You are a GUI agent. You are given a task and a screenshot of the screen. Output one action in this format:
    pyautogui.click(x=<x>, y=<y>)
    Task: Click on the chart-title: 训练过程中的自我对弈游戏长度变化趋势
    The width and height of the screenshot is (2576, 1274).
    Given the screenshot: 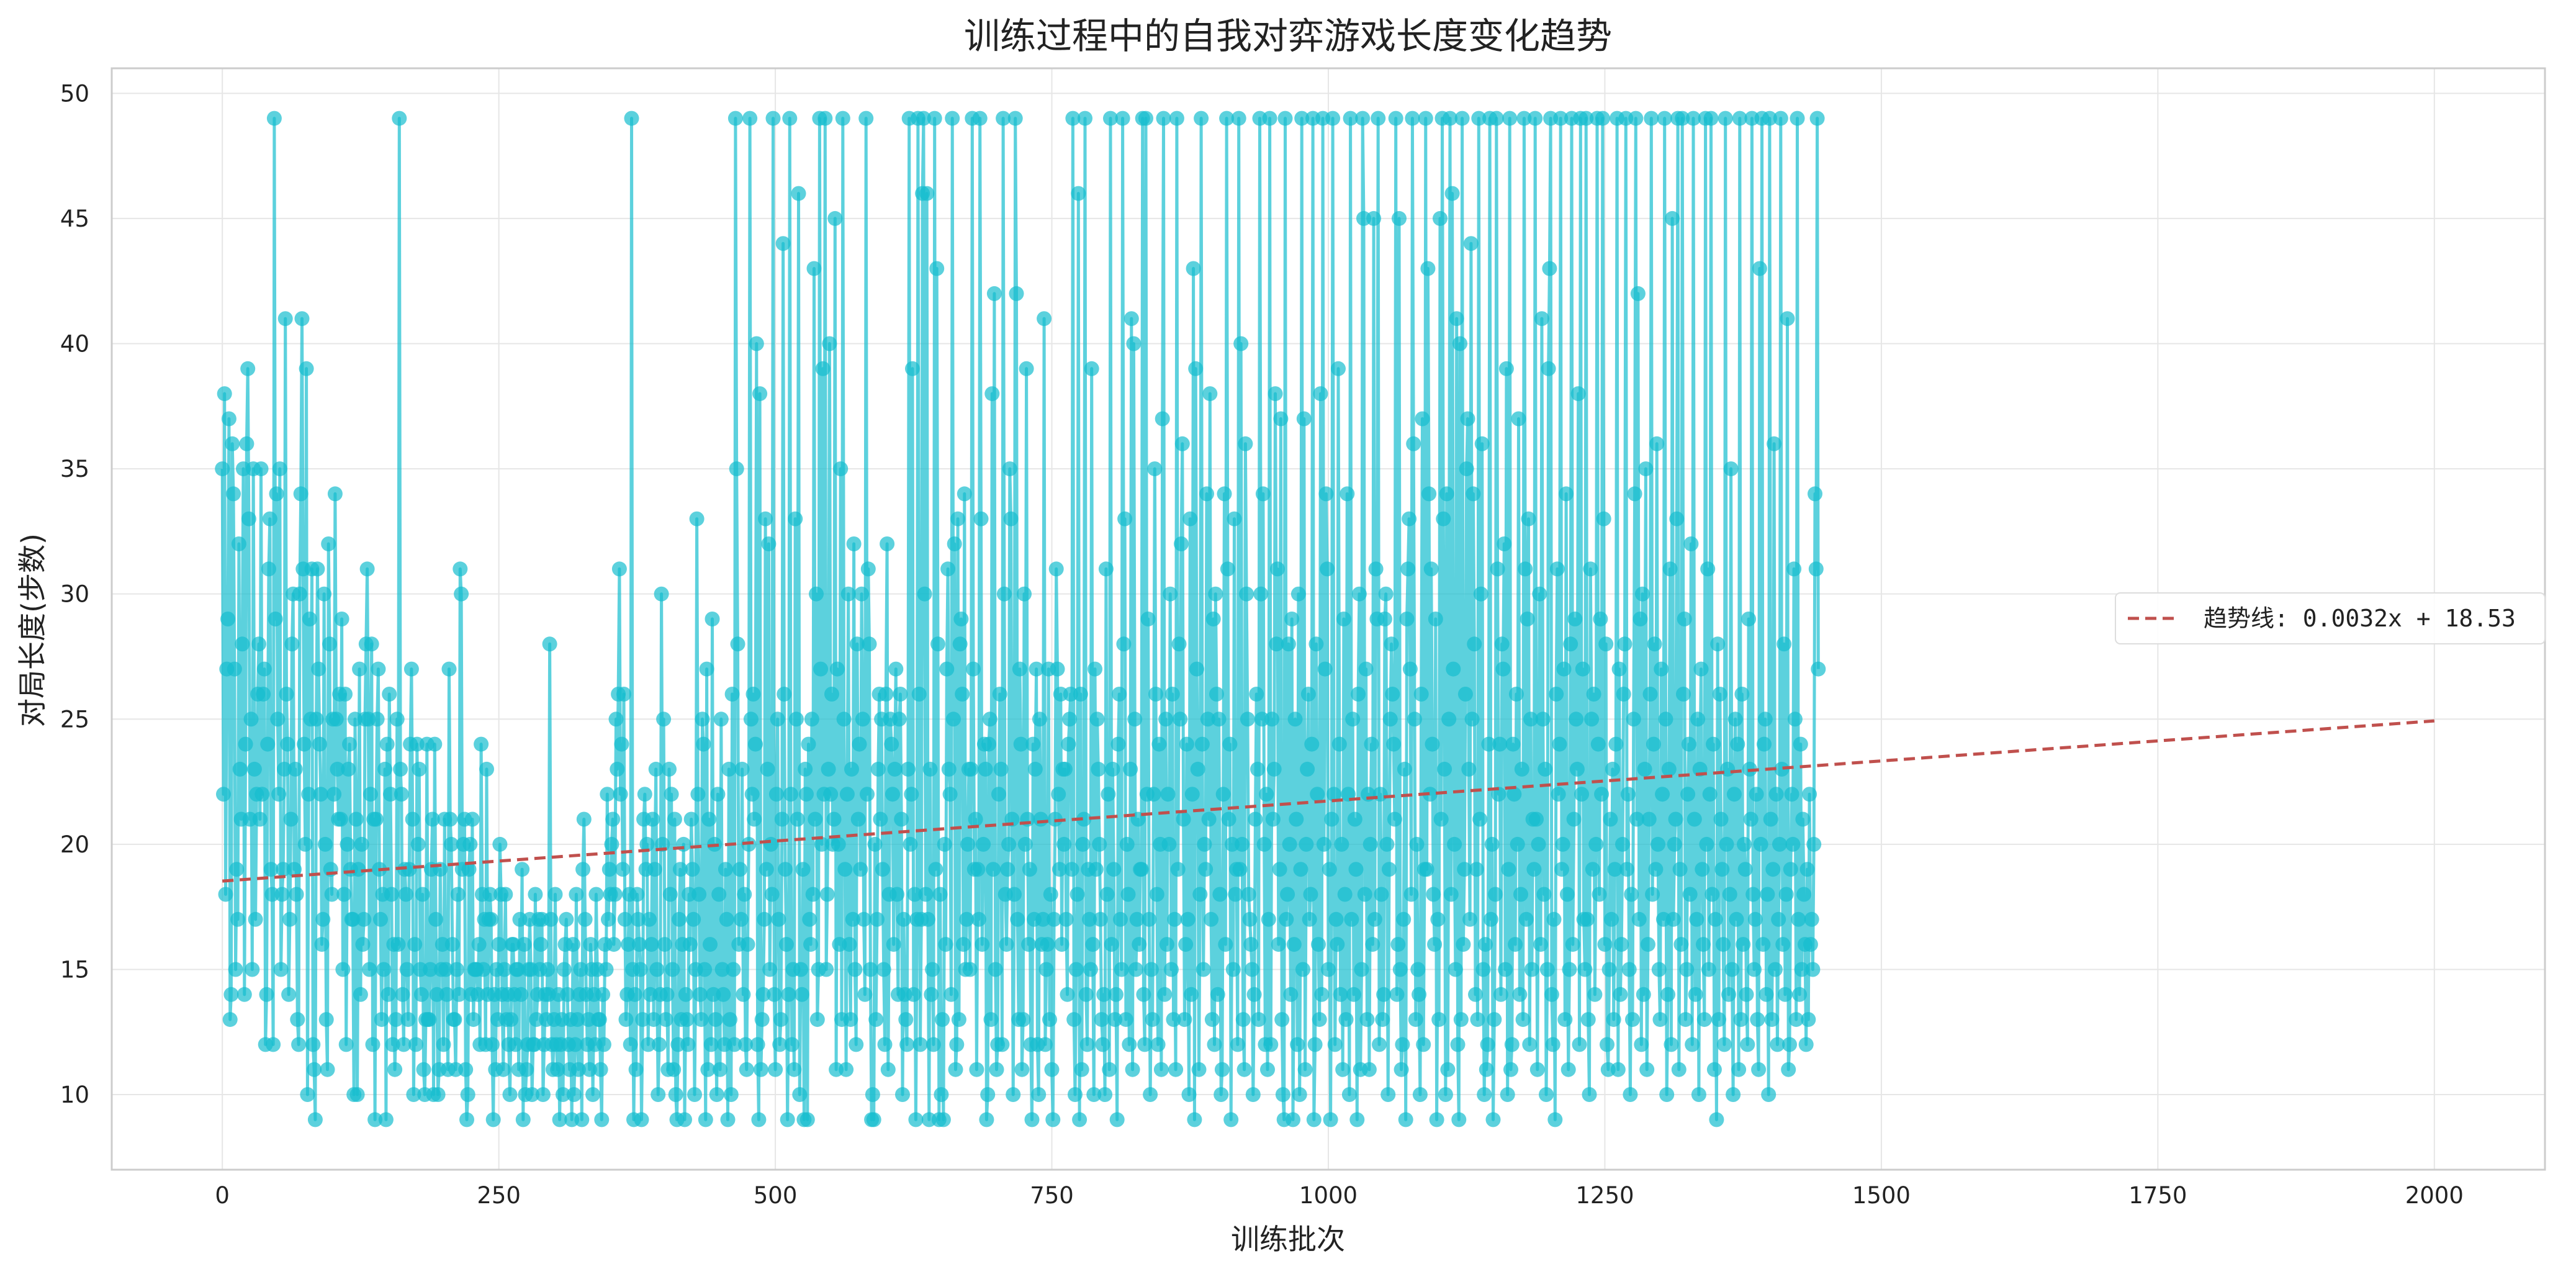 What is the action you would take?
    pyautogui.click(x=1288, y=36)
    